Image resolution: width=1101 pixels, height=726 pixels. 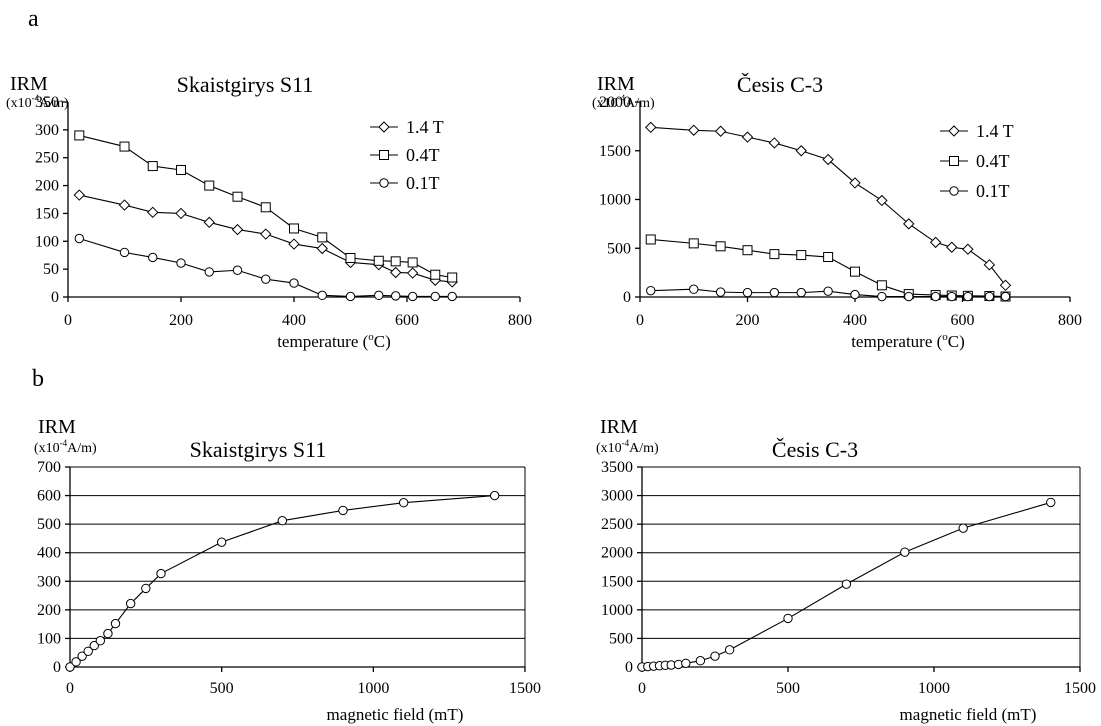 What do you see at coordinates (617, 467) in the screenshot?
I see `y-tick-label: 3500` at bounding box center [617, 467].